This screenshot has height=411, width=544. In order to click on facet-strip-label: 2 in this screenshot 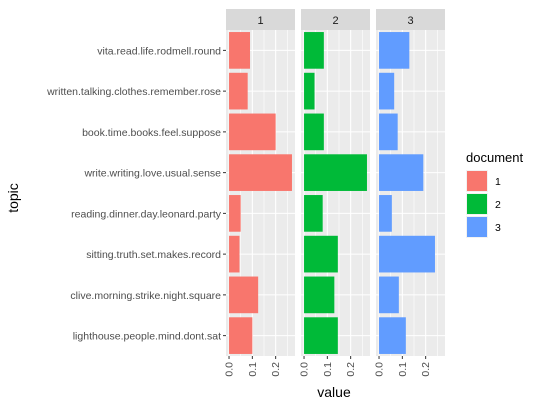, I will do `click(335, 21)`.